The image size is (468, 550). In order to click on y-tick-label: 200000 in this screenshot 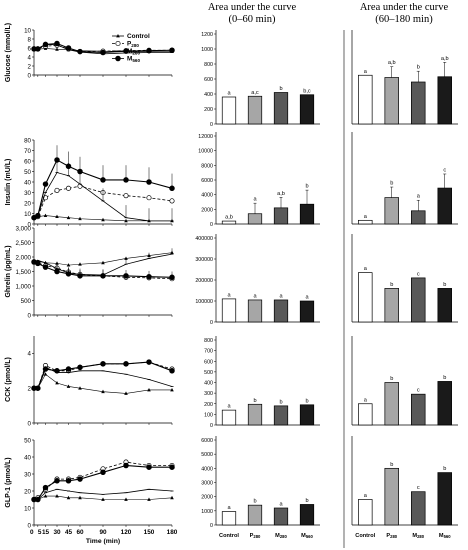, I will do `click(204, 281)`.